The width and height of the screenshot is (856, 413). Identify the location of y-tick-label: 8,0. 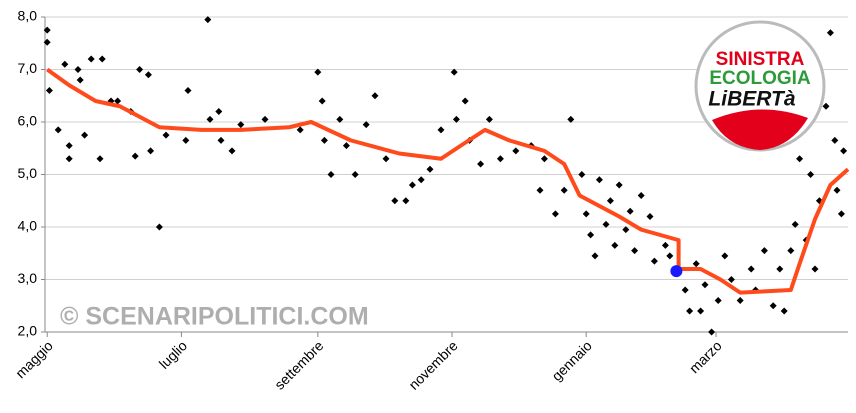
(28, 16).